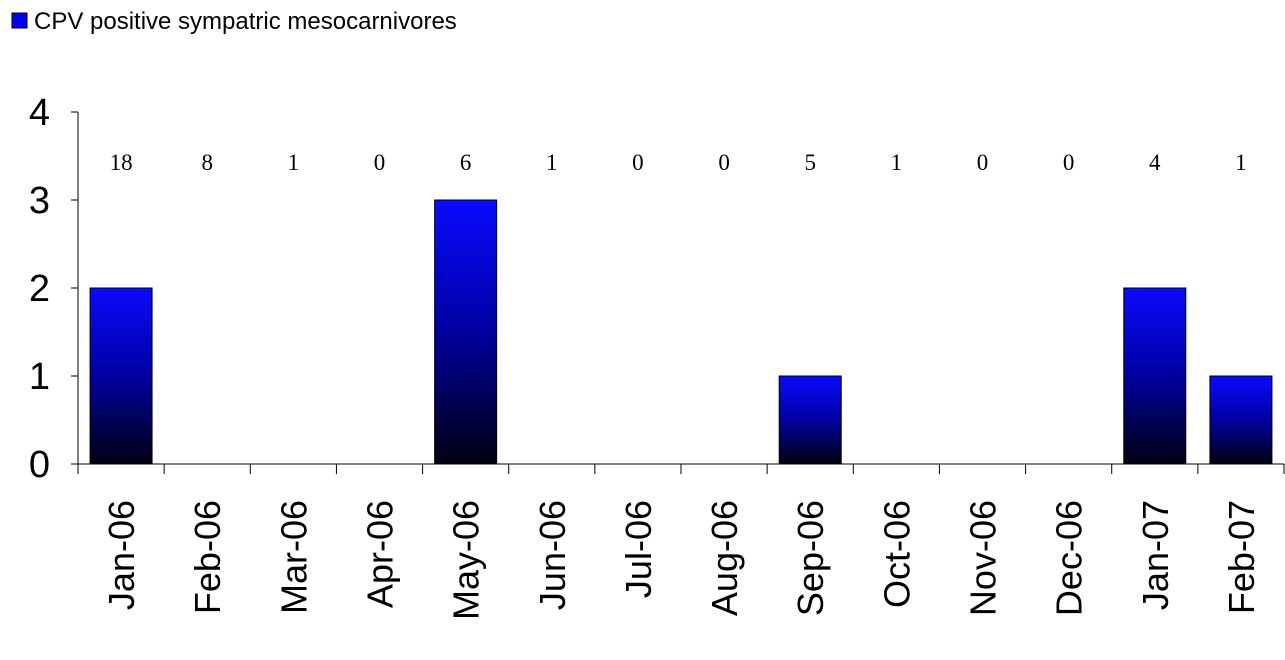  I want to click on legend: CPV positive sympatric mesocarnivores, so click(234, 21).